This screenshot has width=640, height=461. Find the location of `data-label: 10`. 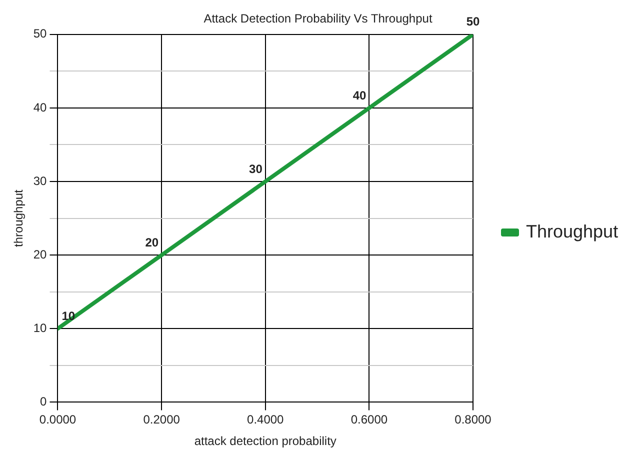

data-label: 10 is located at coordinates (69, 315).